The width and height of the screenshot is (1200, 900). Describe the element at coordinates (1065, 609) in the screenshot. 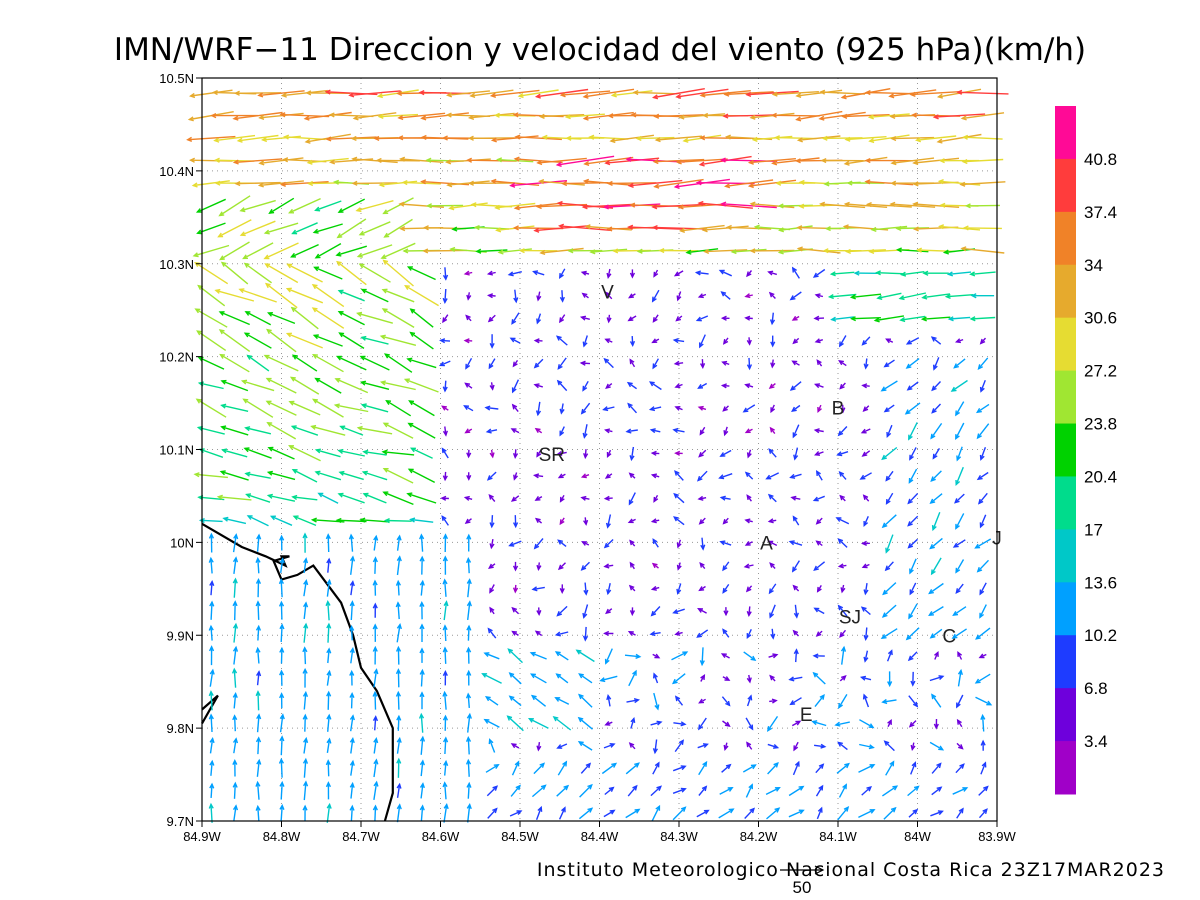

I see `colorbar-segment` at that location.